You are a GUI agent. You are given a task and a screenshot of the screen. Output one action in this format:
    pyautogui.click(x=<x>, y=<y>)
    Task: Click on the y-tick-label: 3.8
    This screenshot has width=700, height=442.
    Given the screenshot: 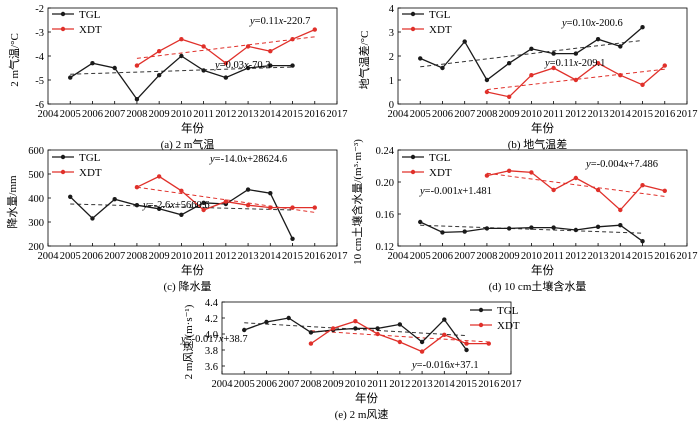 What is the action you would take?
    pyautogui.click(x=211, y=351)
    